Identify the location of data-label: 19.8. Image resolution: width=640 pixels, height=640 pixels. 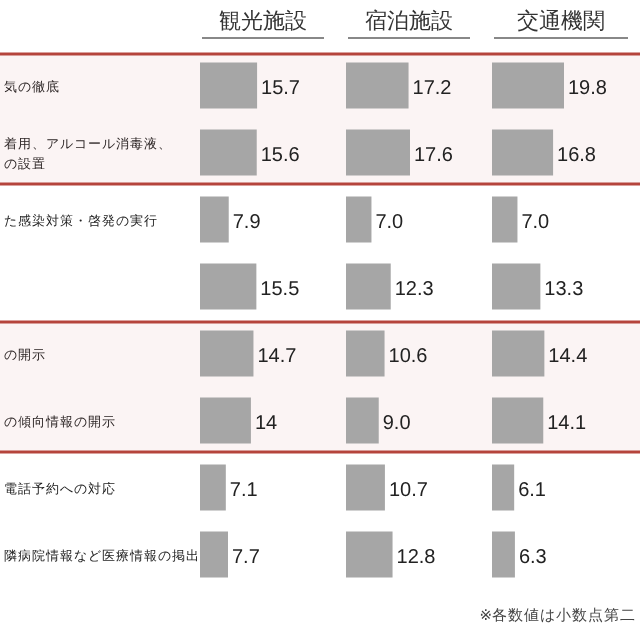
(588, 88).